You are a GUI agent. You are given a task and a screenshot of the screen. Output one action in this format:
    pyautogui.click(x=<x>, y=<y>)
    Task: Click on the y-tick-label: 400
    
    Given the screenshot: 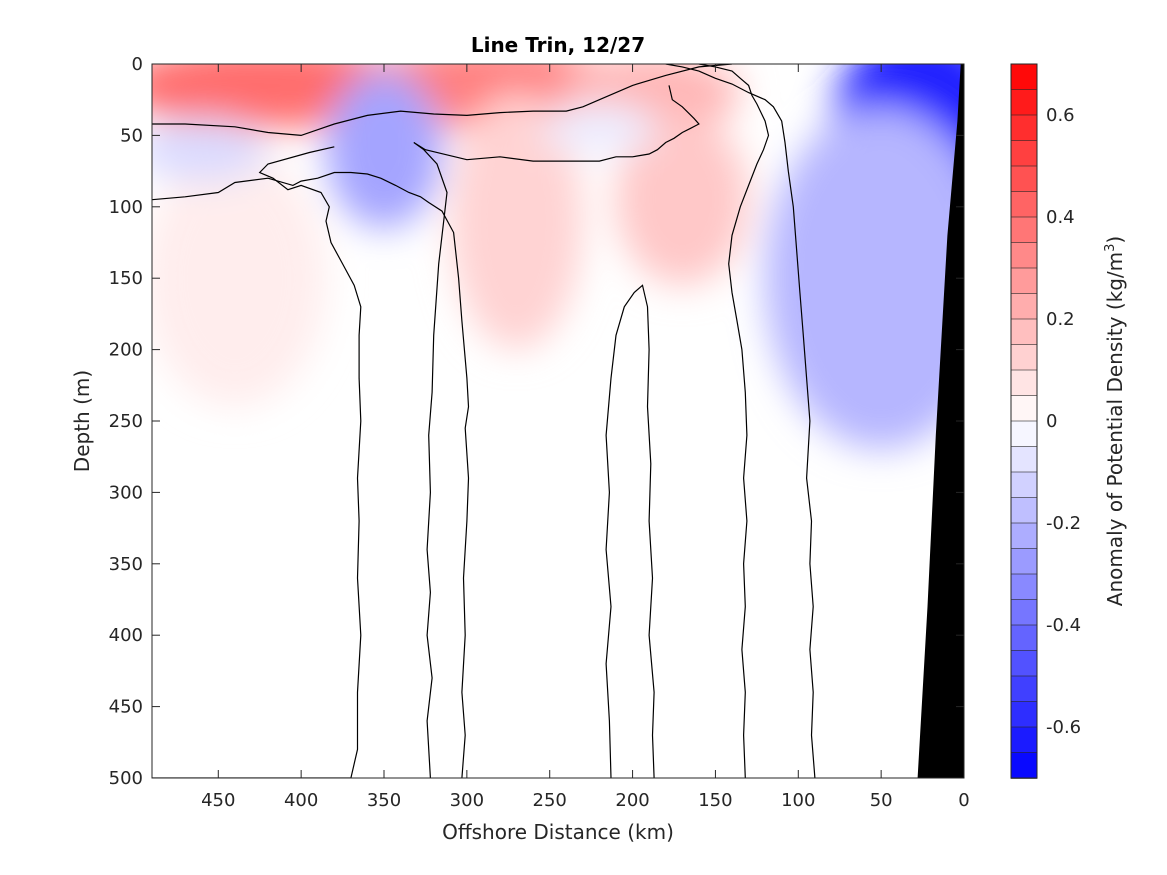 What is the action you would take?
    pyautogui.click(x=126, y=635)
    